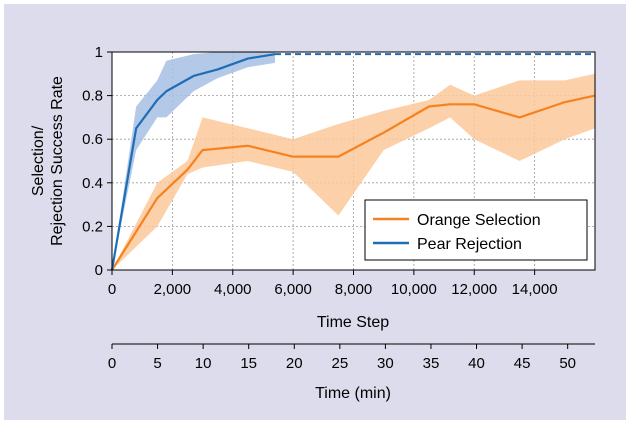 This screenshot has width=630, height=424. I want to click on y-tick-label: 0.6, so click(92, 139).